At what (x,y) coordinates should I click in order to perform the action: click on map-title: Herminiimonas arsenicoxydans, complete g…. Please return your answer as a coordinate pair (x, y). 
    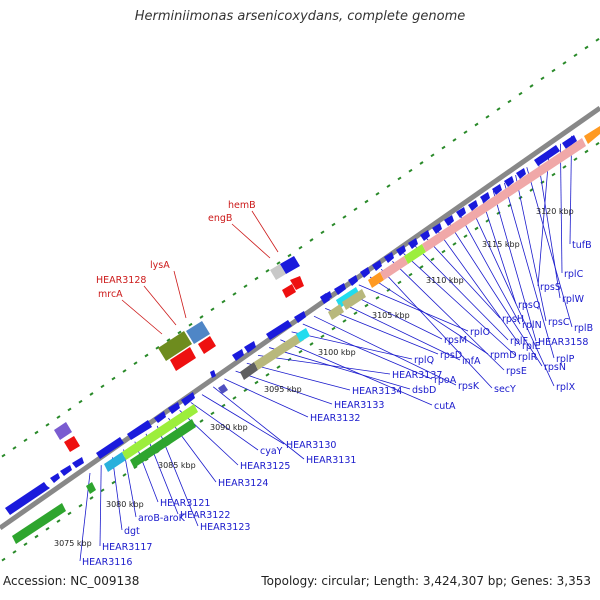
    Looking at the image, I should click on (300, 16).